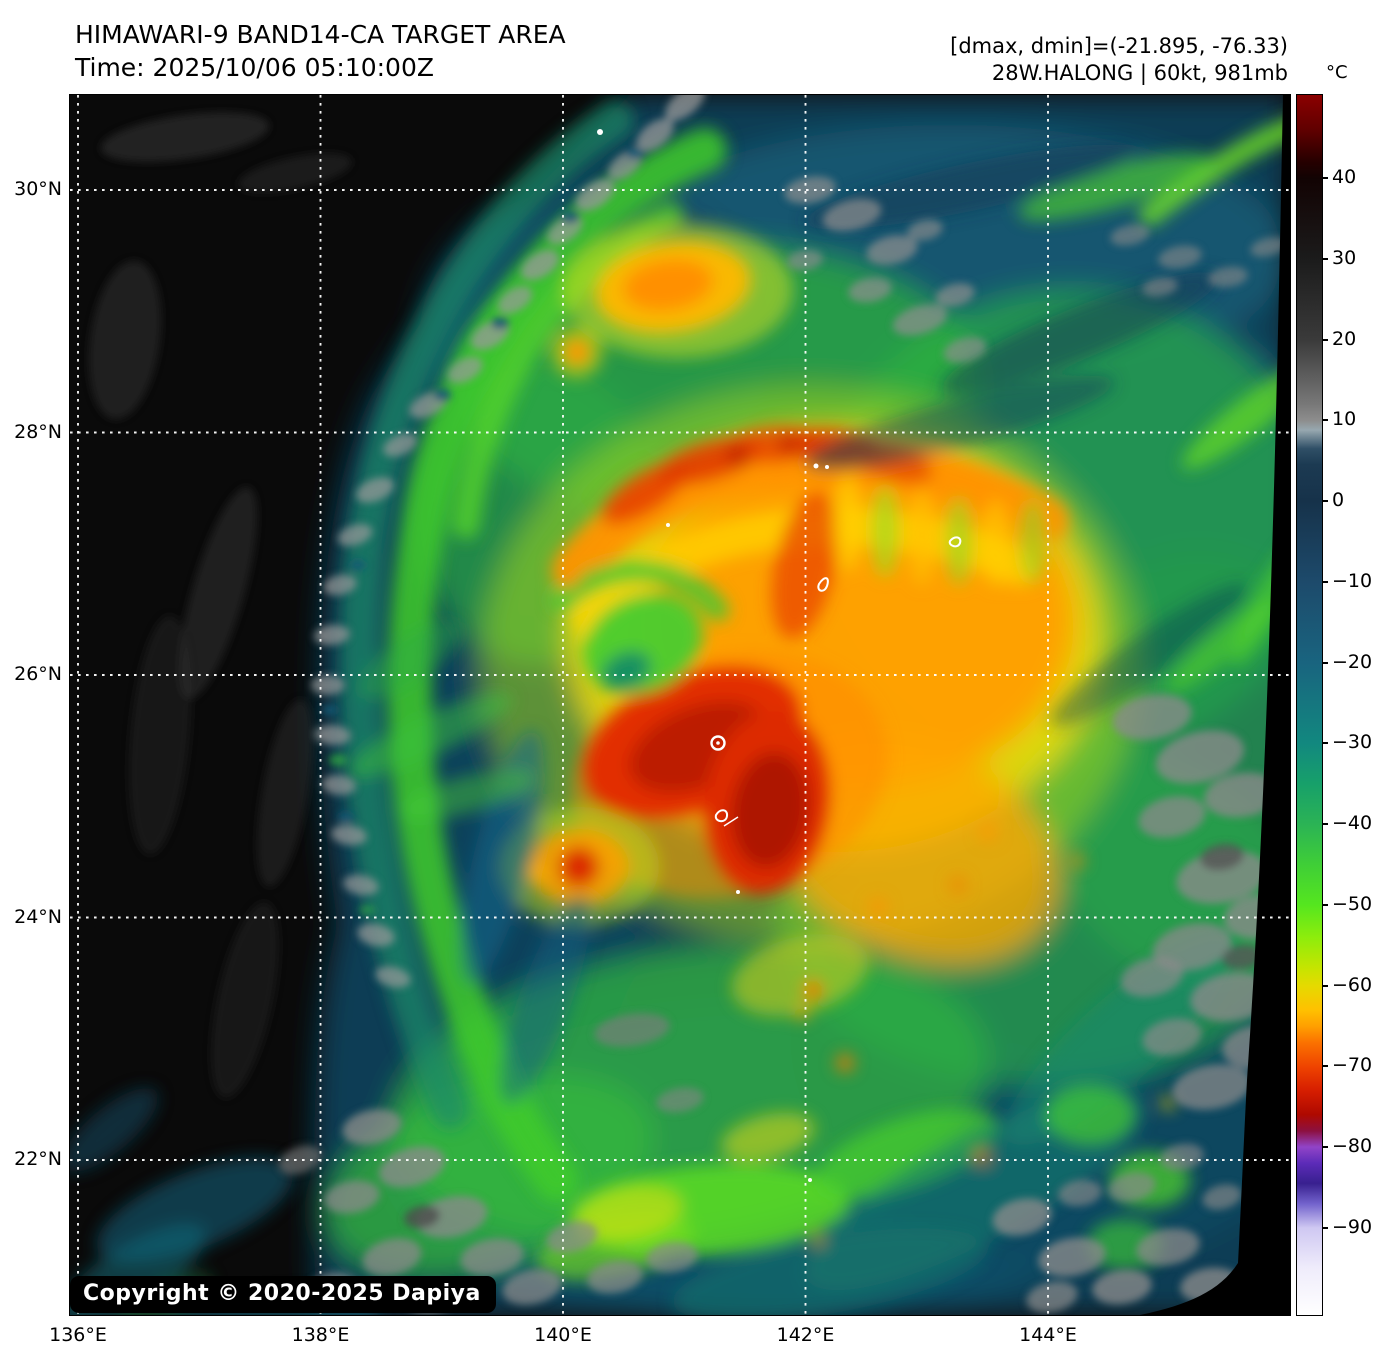  Describe the element at coordinates (78, 1335) in the screenshot. I see `lon-tick-label: 136°E` at that location.